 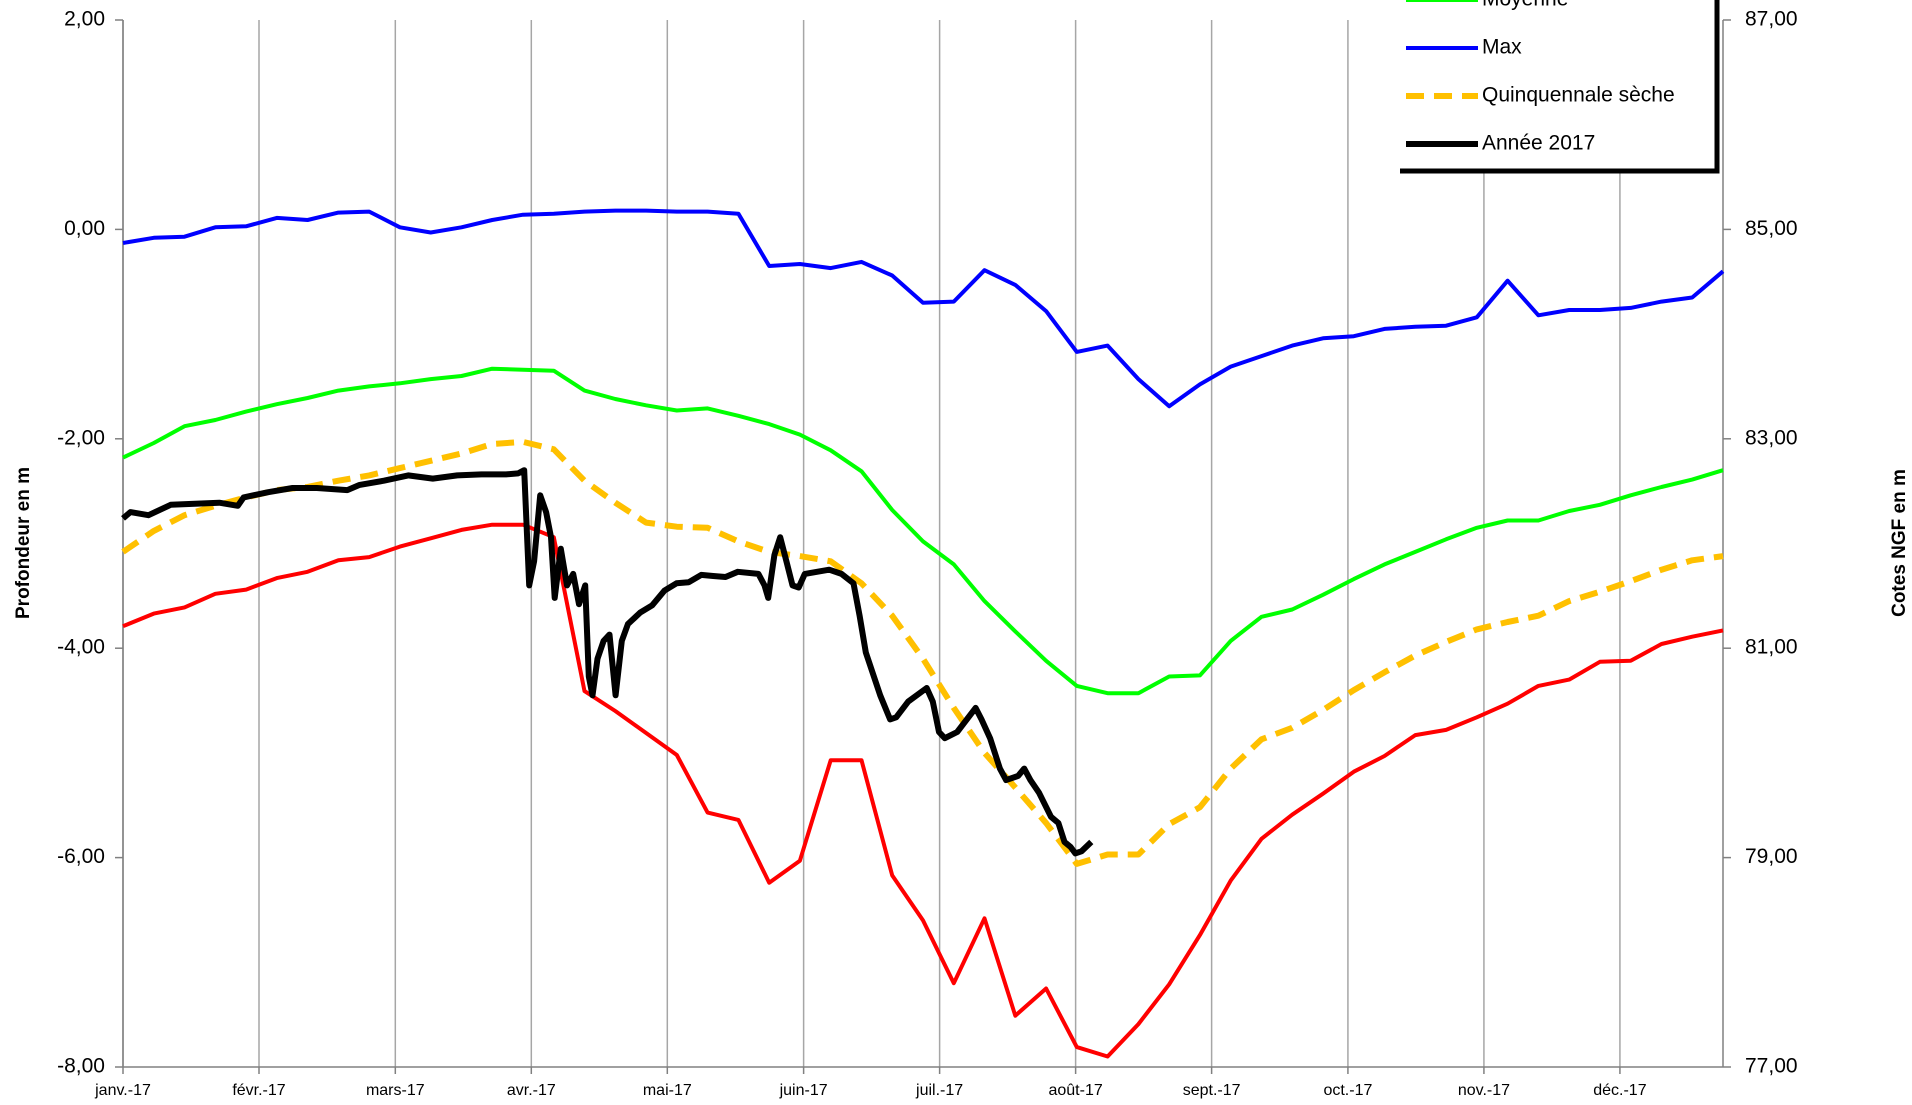 What do you see at coordinates (23, 543) in the screenshot?
I see `y-axis-title: Profondeur en m` at bounding box center [23, 543].